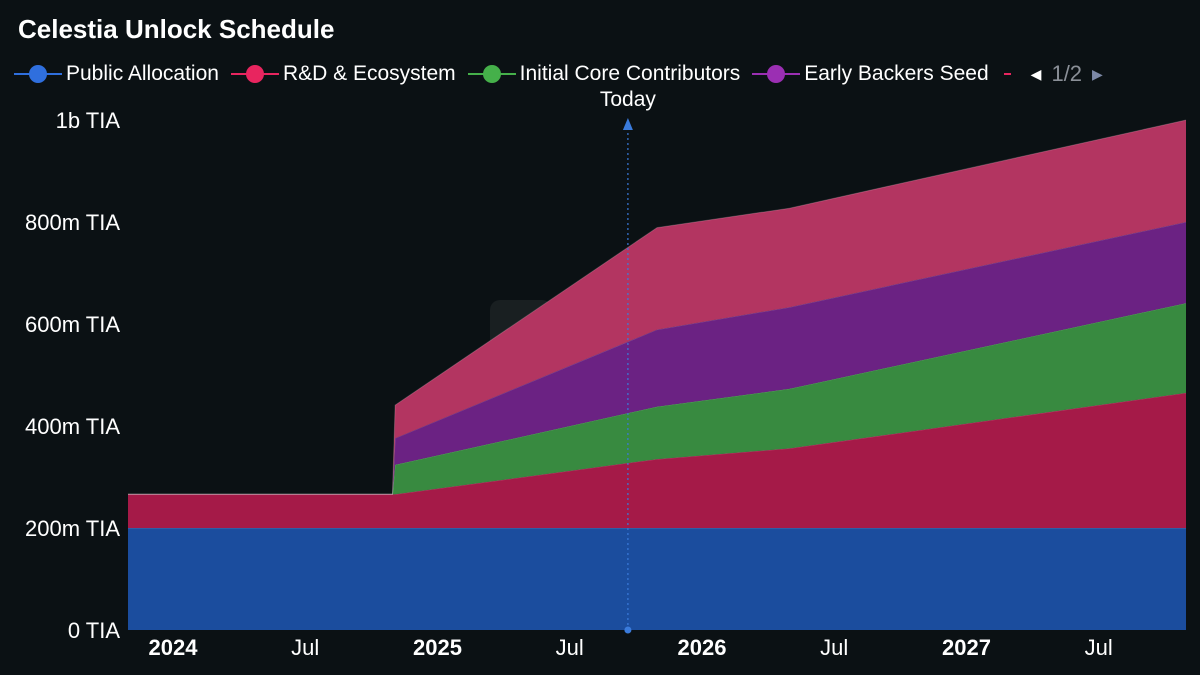 The image size is (1200, 675). What do you see at coordinates (627, 124) in the screenshot?
I see `today-arrow-icon` at bounding box center [627, 124].